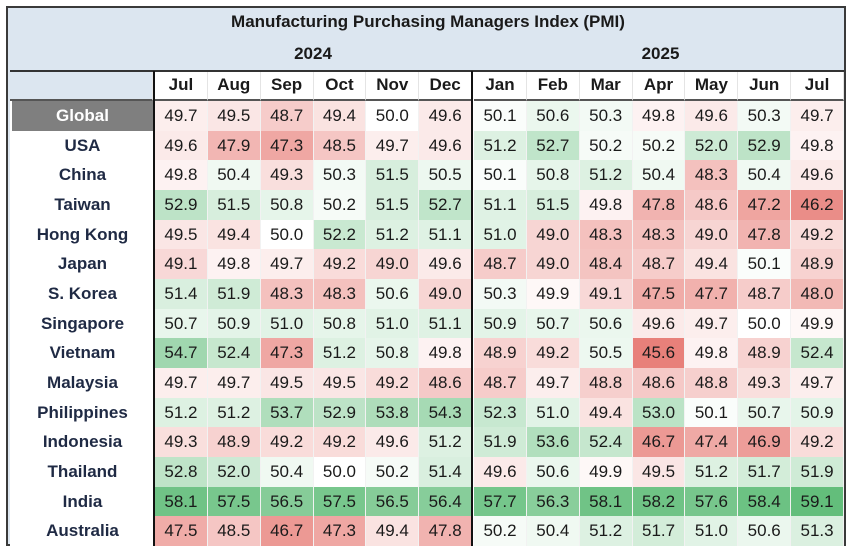  I want to click on heatmap-cell: 52.8, so click(181, 472).